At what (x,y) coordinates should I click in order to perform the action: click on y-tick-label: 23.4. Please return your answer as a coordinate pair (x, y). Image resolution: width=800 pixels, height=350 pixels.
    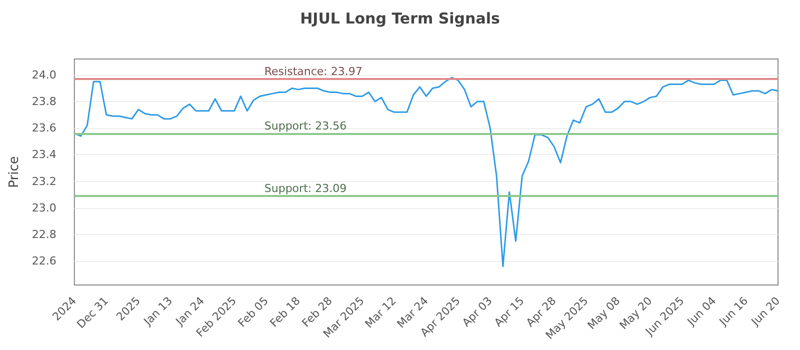
    Looking at the image, I should click on (44, 155).